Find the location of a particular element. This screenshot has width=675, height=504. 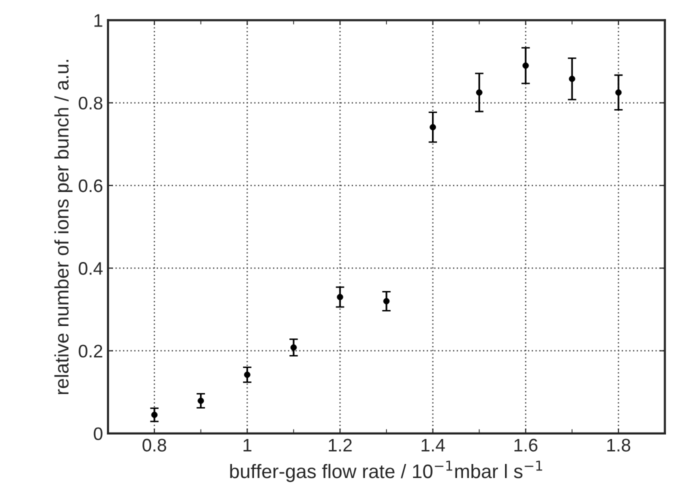

x-tick-label: 1.8 is located at coordinates (618, 445).